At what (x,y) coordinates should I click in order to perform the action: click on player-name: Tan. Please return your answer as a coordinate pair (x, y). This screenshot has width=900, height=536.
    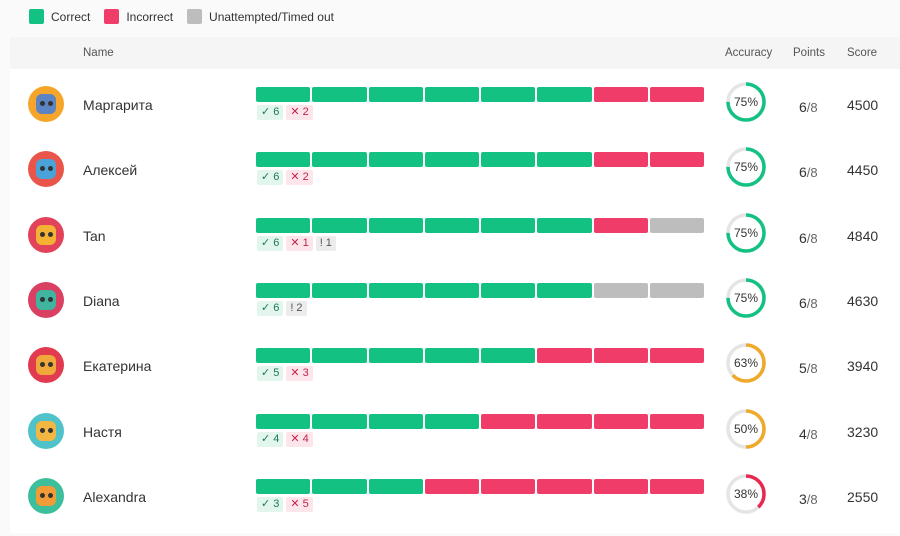
    Looking at the image, I should click on (94, 235).